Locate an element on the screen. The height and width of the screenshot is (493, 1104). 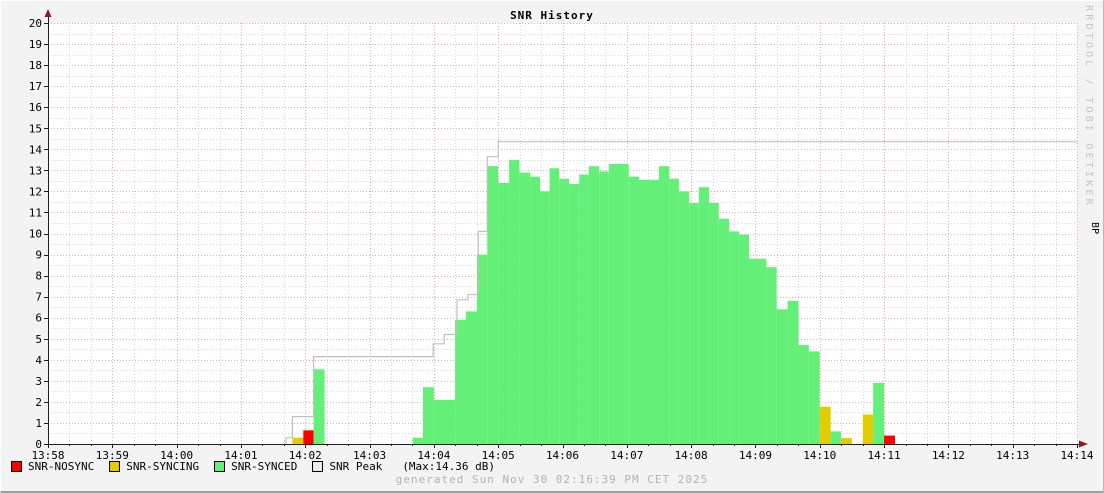
legend-item-syncing: SNR-SYNCING is located at coordinates (154, 466).